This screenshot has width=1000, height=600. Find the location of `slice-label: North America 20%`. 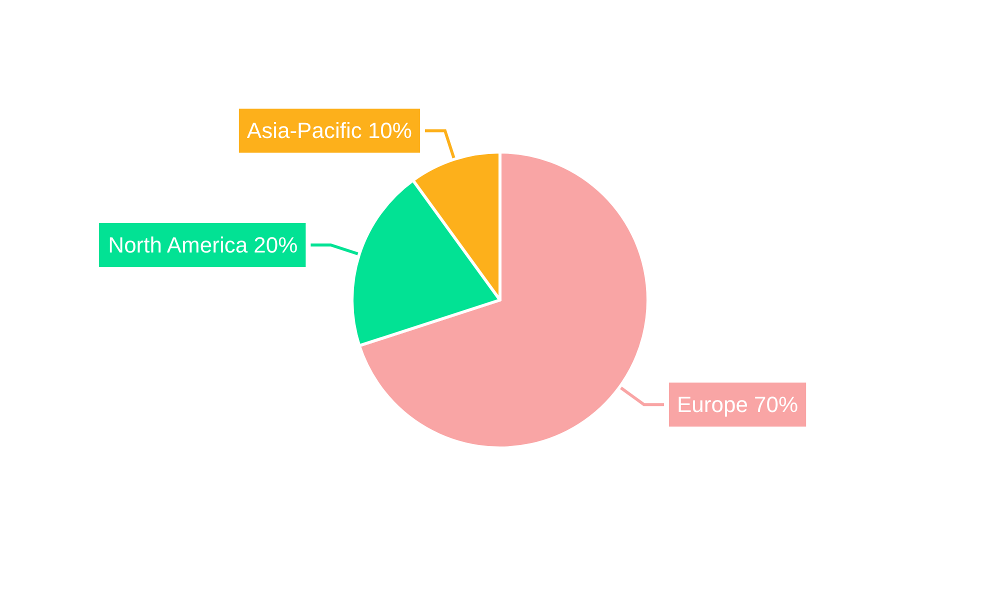

slice-label: North America 20% is located at coordinates (203, 245).